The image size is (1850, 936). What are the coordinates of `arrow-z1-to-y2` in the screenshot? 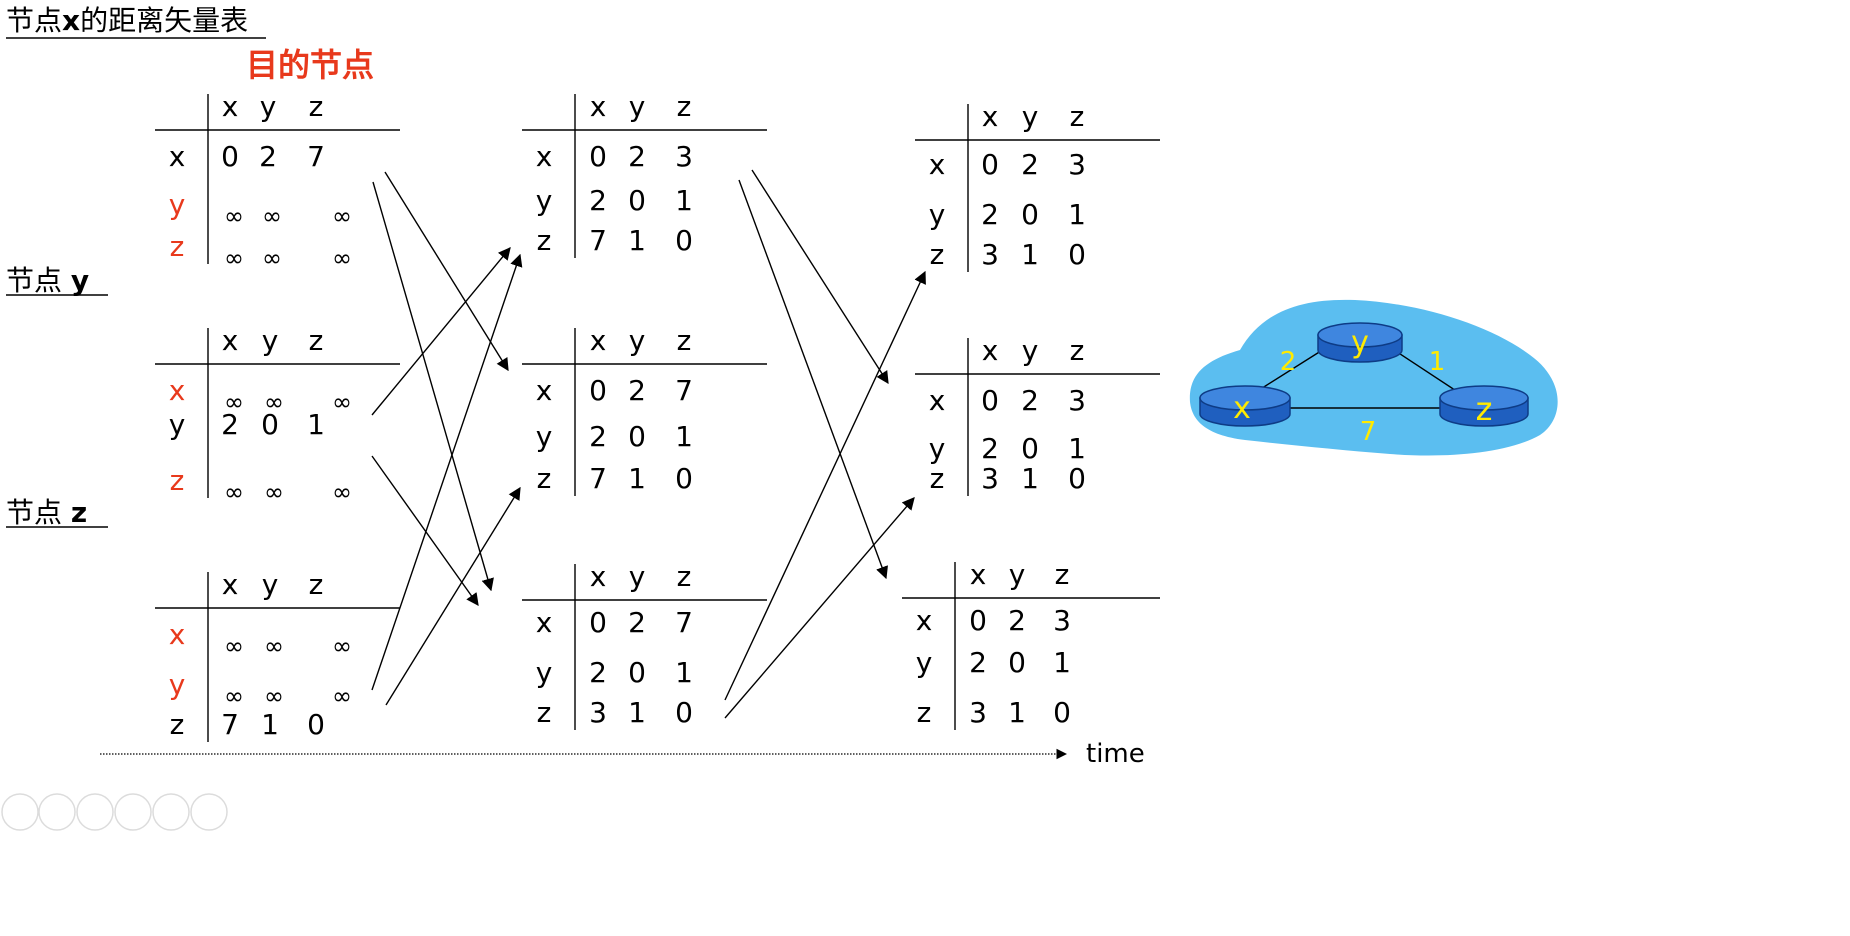 It's located at (453, 596).